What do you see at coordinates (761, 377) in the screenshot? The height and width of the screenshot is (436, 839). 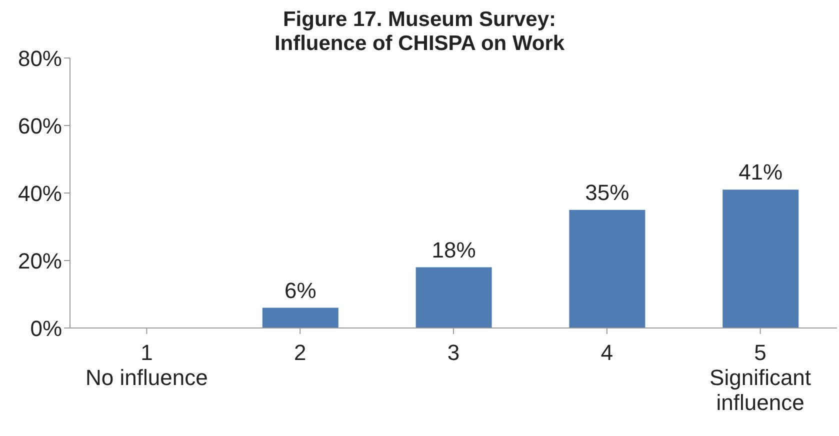 I see `x-tick-label: 5 Significant influence` at bounding box center [761, 377].